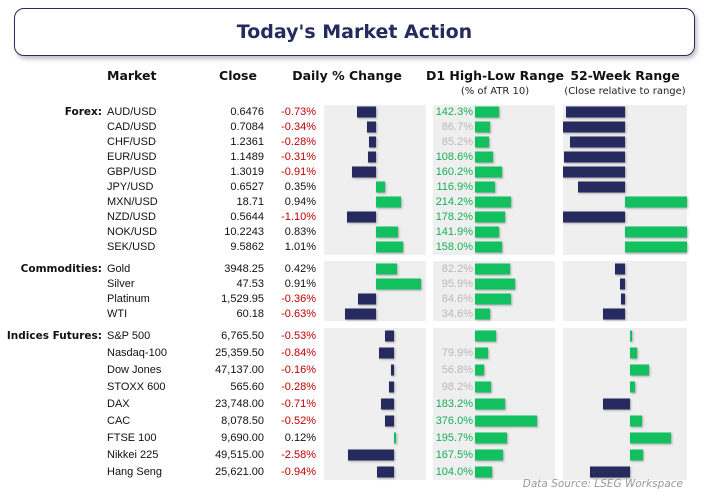  I want to click on header-52week-subtitle: (Close relative to range), so click(625, 91).